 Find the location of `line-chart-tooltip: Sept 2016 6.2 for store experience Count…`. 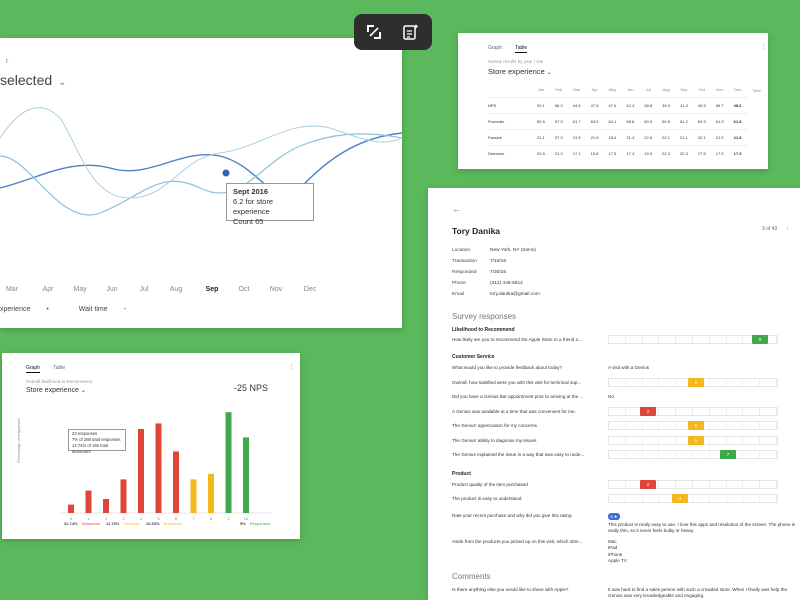

line-chart-tooltip: Sept 2016 6.2 for store experience Count… is located at coordinates (270, 204).